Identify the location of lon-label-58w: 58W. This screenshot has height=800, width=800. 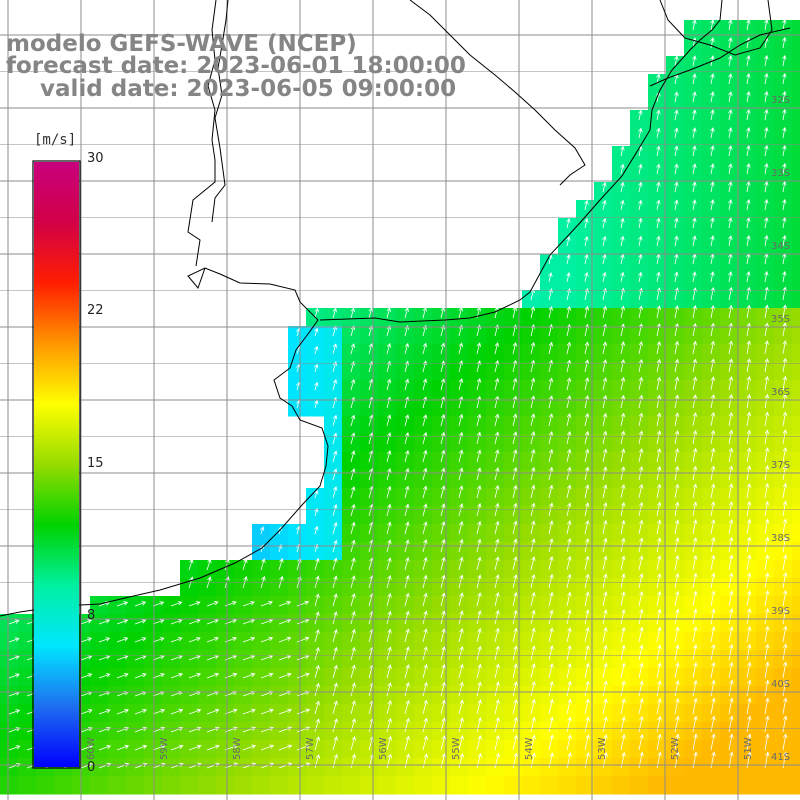
(237, 748).